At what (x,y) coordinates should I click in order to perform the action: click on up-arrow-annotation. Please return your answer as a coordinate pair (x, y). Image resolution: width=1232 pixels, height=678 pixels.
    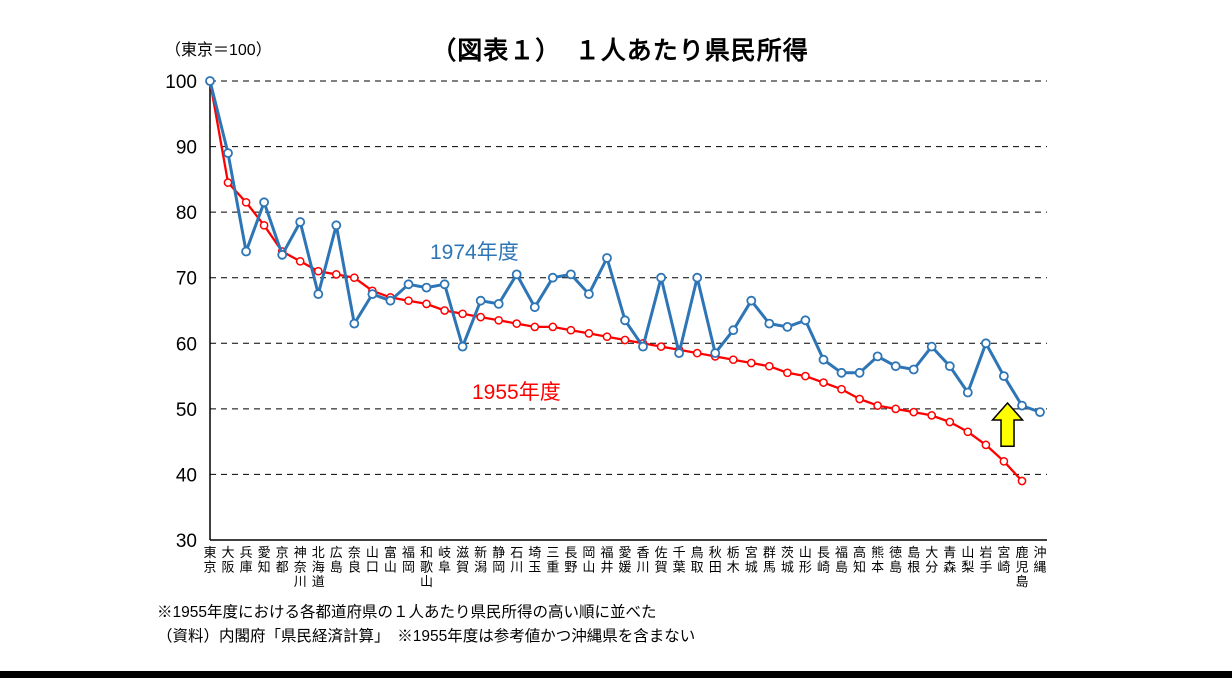
    Looking at the image, I should click on (1007, 424).